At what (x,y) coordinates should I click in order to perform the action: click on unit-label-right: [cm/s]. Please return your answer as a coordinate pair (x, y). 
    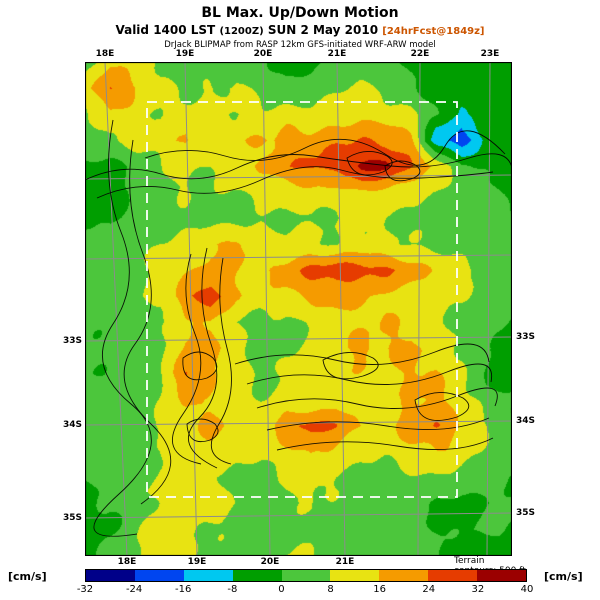
    Looking at the image, I should click on (563, 576).